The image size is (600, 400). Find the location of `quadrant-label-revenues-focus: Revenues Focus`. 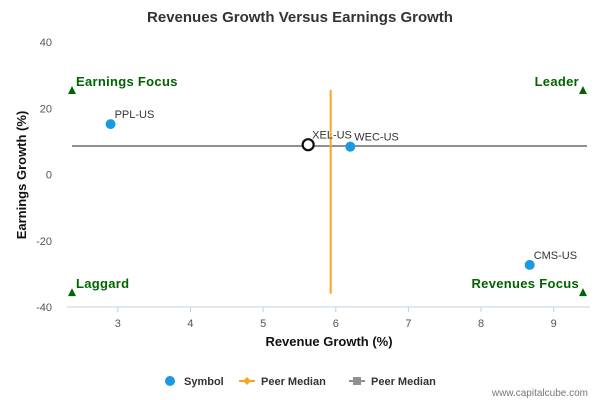

quadrant-label-revenues-focus: Revenues Focus is located at coordinates (525, 283).